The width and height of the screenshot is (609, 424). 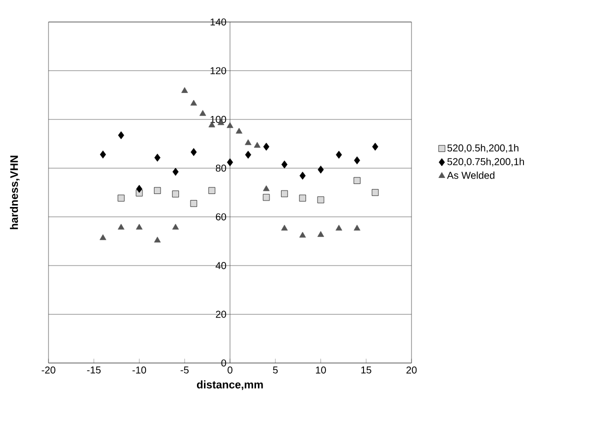 What do you see at coordinates (411, 370) in the screenshot?
I see `x-tick-label: 20` at bounding box center [411, 370].